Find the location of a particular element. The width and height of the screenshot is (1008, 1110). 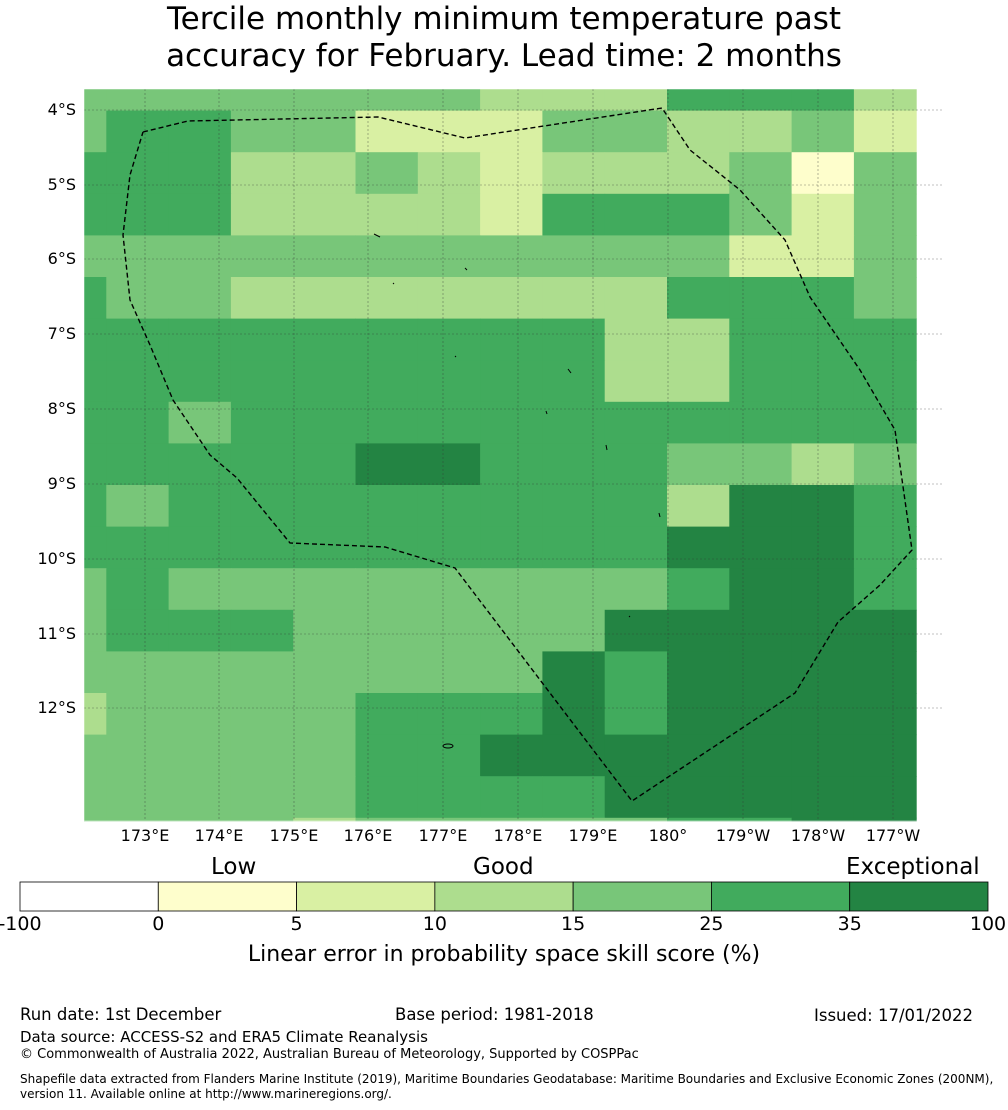

latitude-label: 4°S is located at coordinates (61, 109).